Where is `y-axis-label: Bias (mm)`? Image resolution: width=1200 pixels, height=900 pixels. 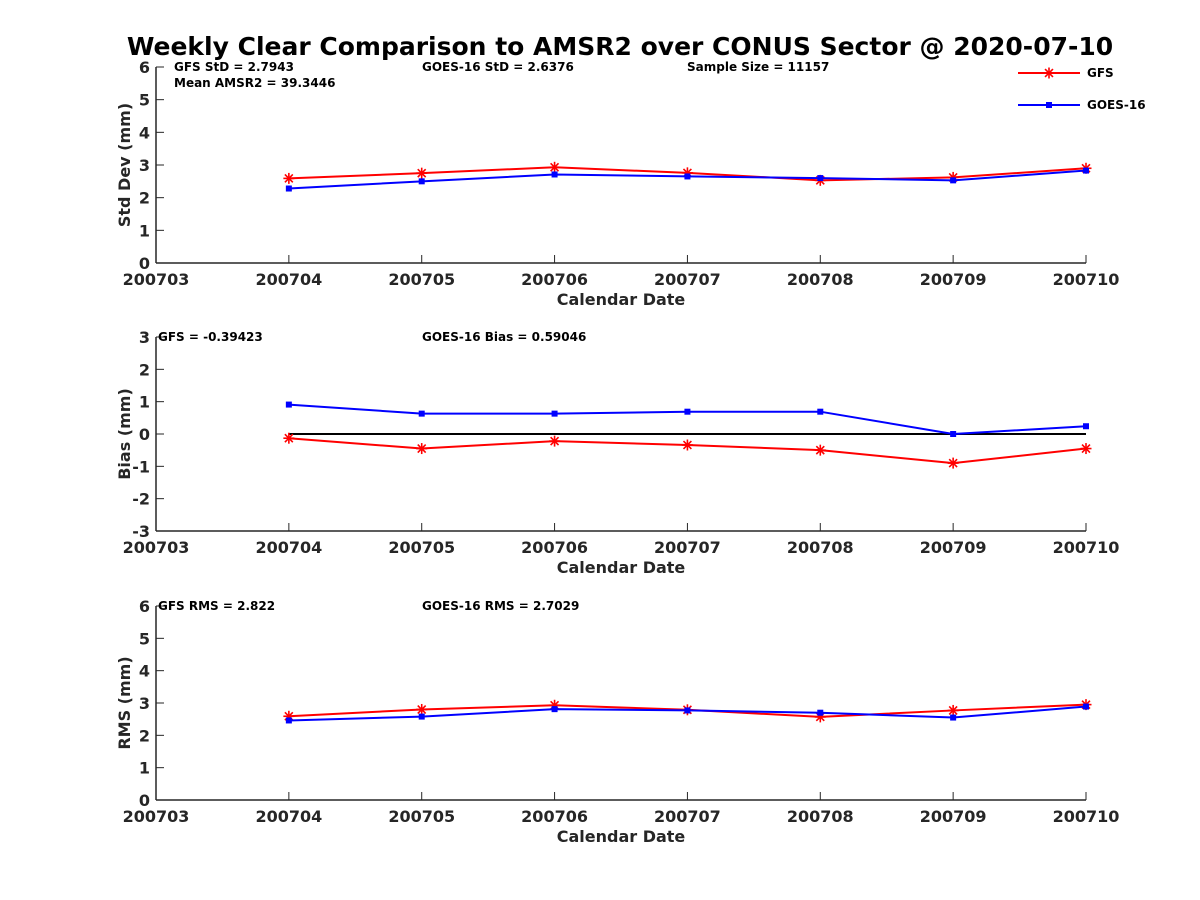
y-axis-label: Bias (mm) is located at coordinates (124, 434).